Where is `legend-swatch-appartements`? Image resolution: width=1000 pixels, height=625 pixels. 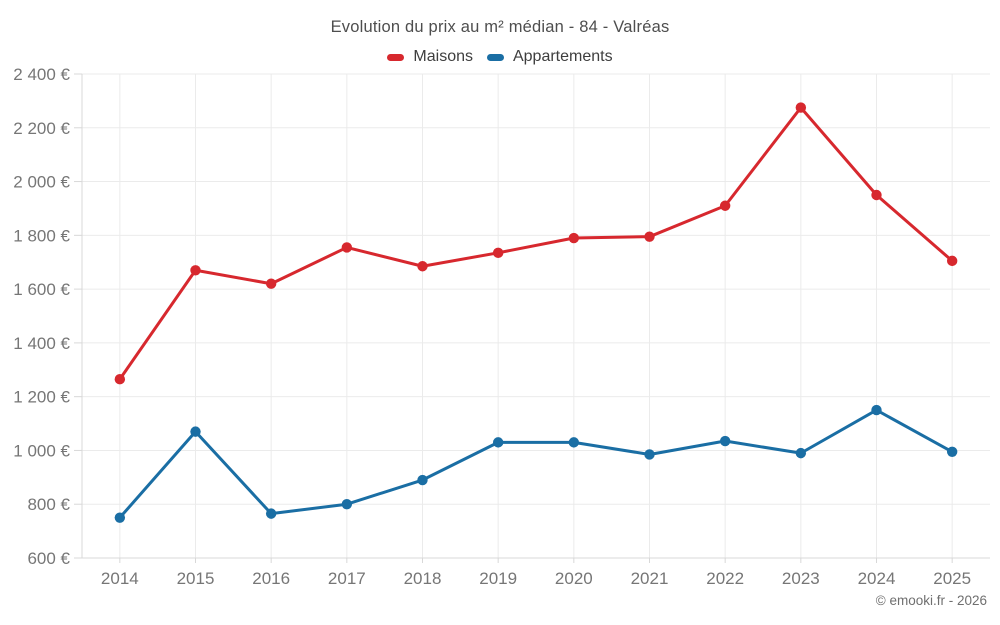
legend-swatch-appartements is located at coordinates (495, 57).